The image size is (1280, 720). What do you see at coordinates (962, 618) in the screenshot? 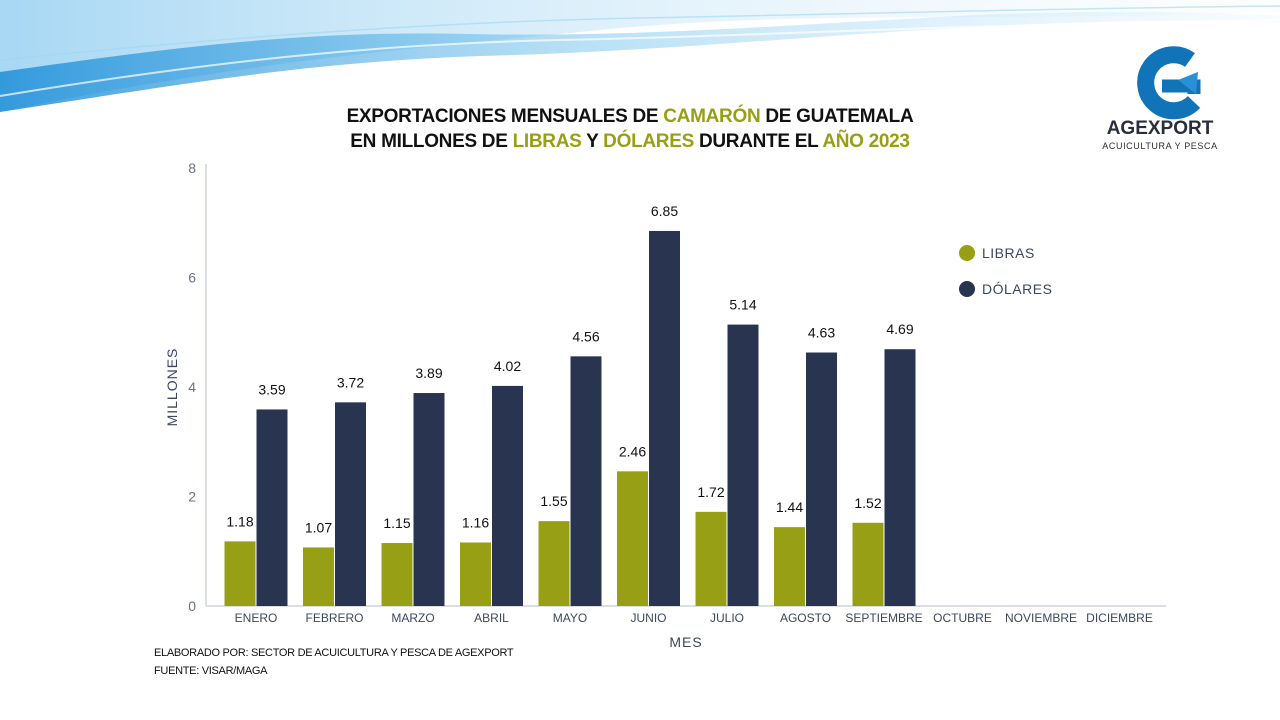
I see `x-tick-label: OCTUBRE` at bounding box center [962, 618].